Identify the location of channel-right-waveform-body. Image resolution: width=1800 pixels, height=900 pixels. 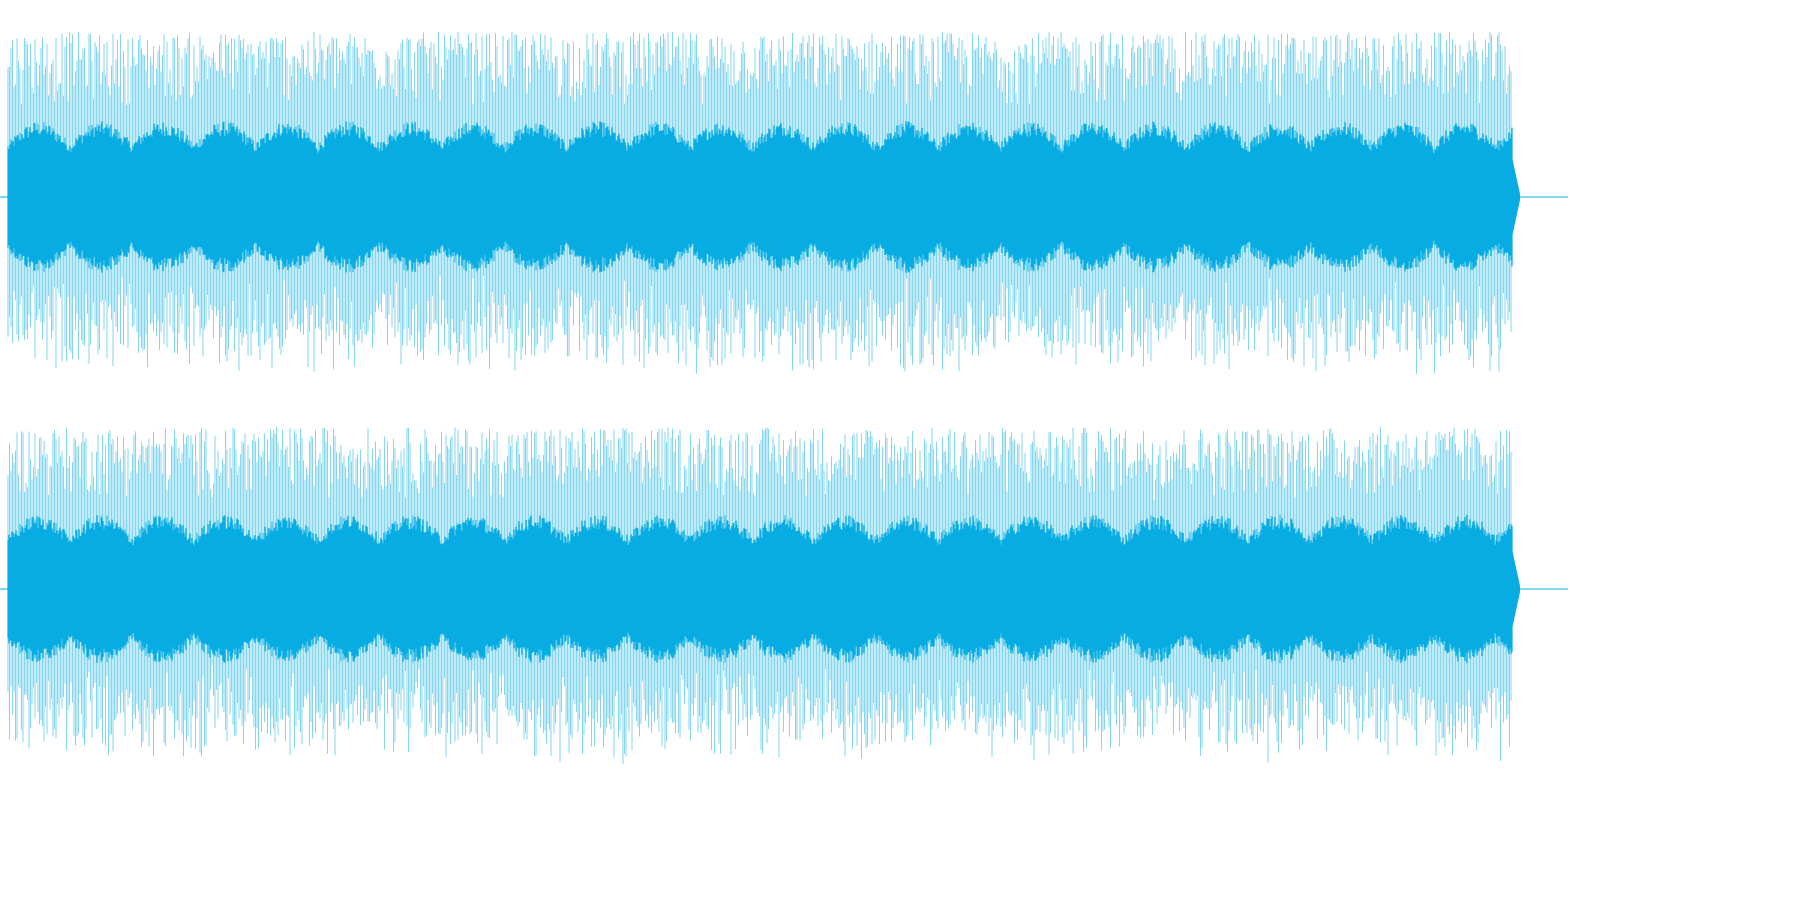
(760, 589).